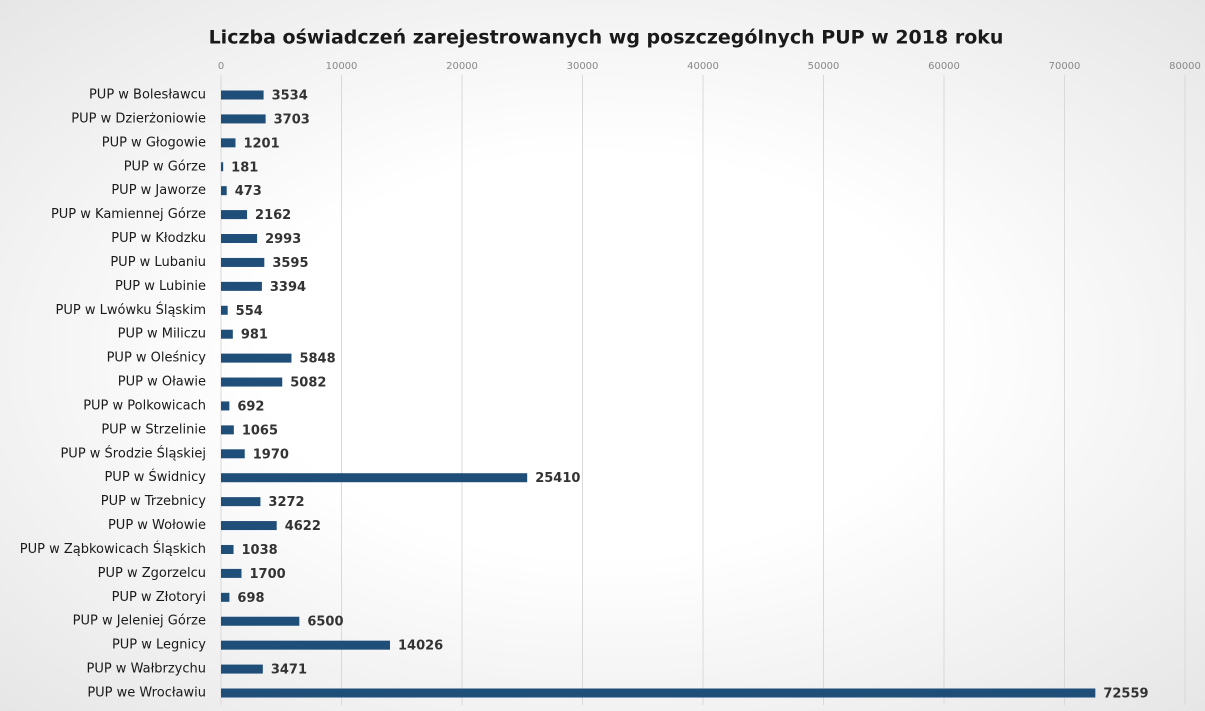  What do you see at coordinates (146, 693) in the screenshot?
I see `y-tick-label: PUP we Wrocławiu` at bounding box center [146, 693].